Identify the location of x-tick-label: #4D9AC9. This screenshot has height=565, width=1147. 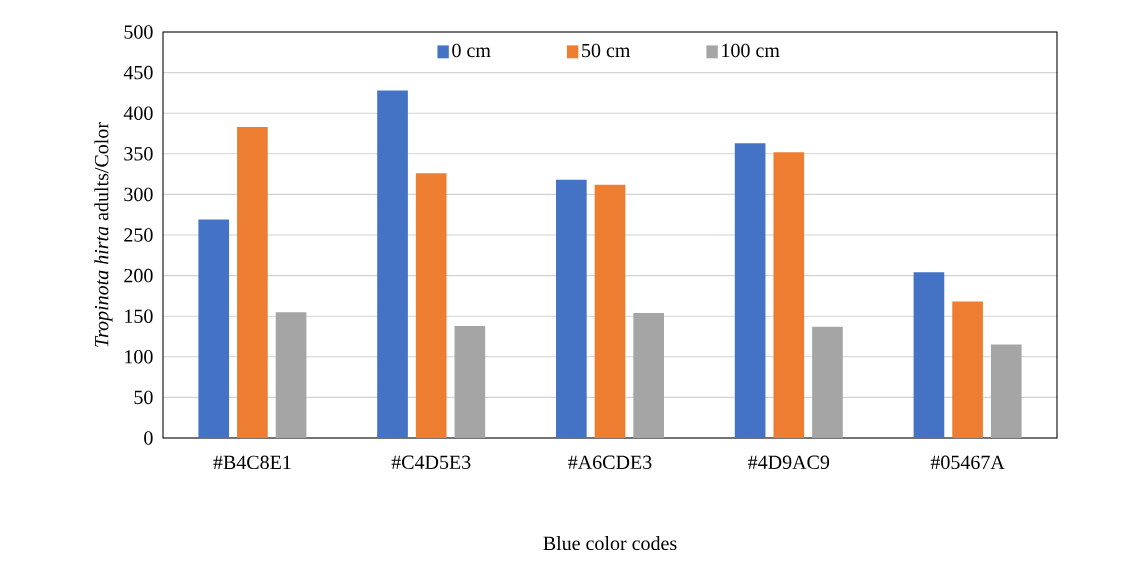
(789, 462).